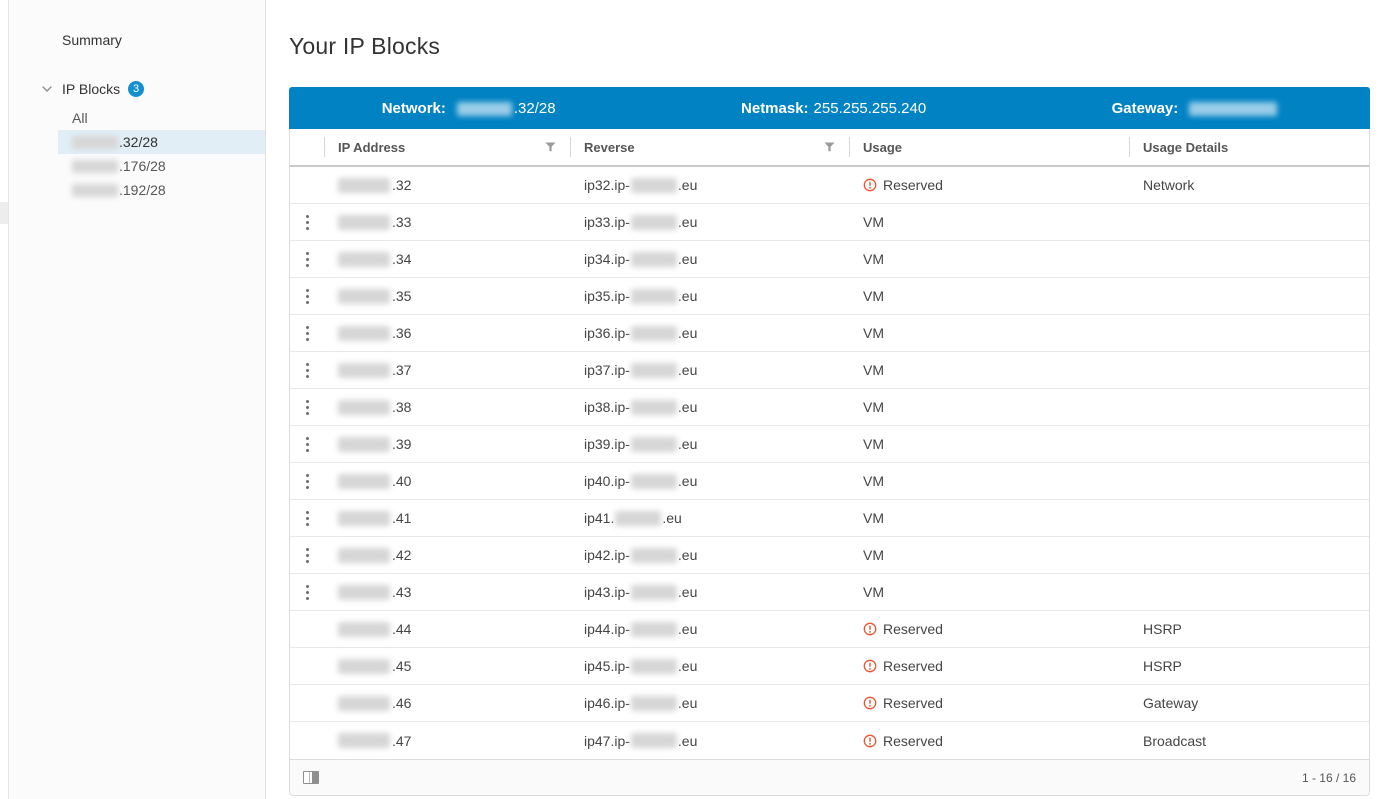 The width and height of the screenshot is (1379, 799). Describe the element at coordinates (709, 333) in the screenshot. I see `reverse-cell: ip36.ip- .eu` at that location.